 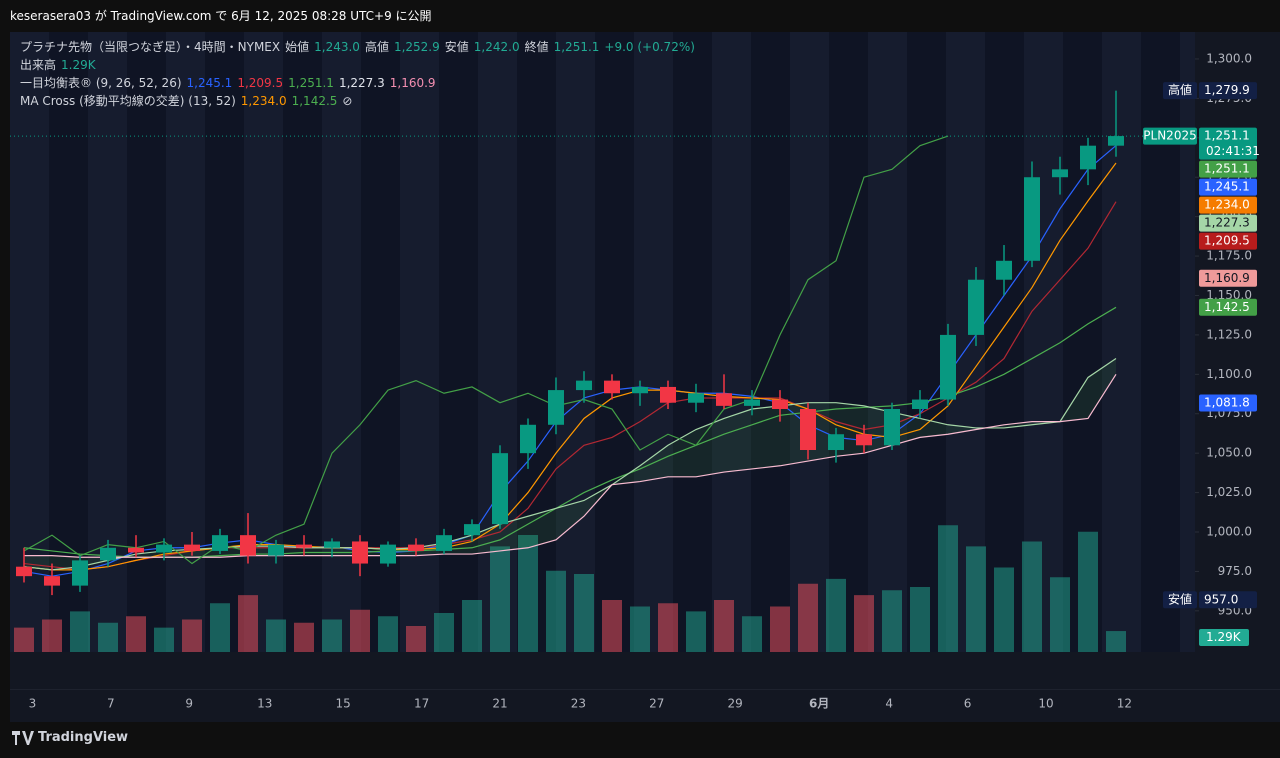 What do you see at coordinates (1237, 342) in the screenshot?
I see `price-axis-bg` at bounding box center [1237, 342].